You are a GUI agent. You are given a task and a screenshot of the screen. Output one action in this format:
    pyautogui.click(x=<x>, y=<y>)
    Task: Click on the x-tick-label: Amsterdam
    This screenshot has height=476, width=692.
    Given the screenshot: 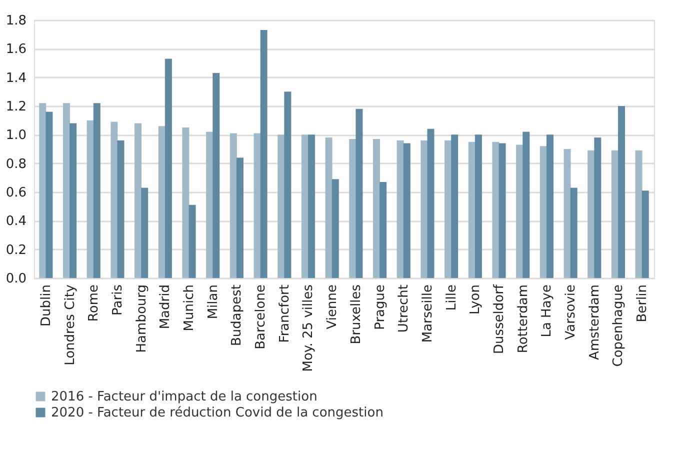 What is the action you would take?
    pyautogui.click(x=594, y=322)
    